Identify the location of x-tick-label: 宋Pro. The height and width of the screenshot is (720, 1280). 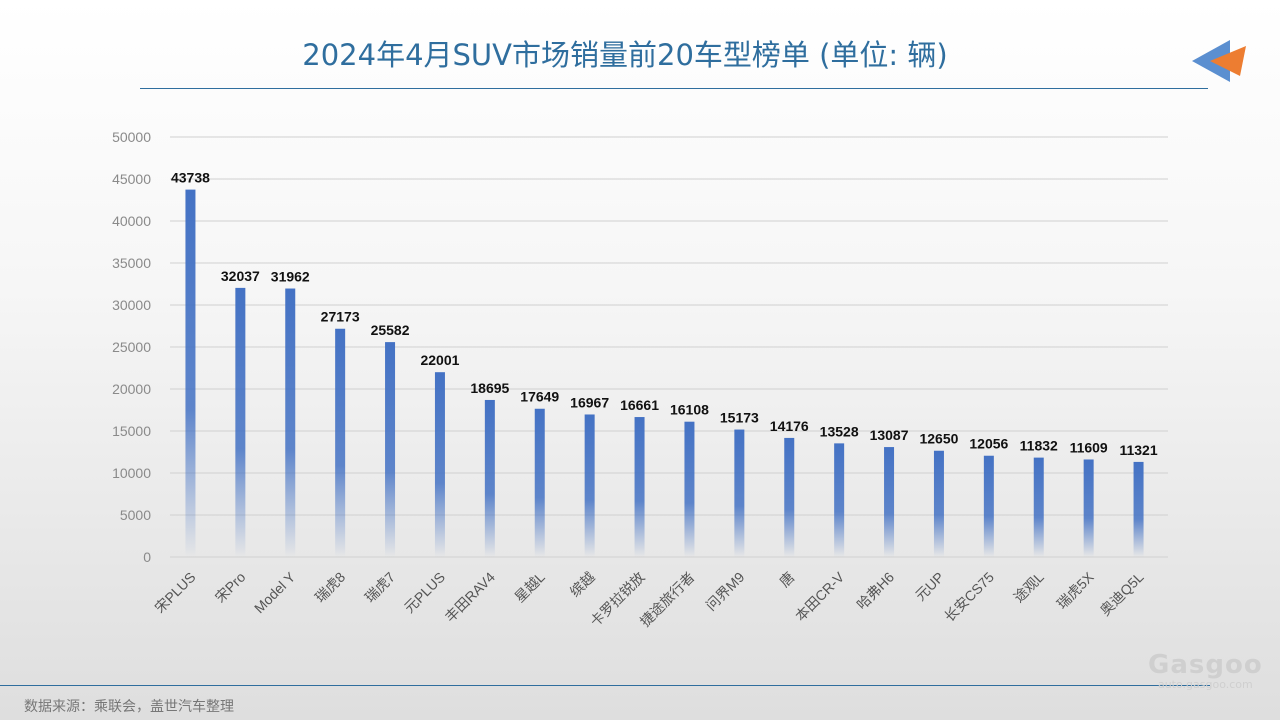
(230, 587).